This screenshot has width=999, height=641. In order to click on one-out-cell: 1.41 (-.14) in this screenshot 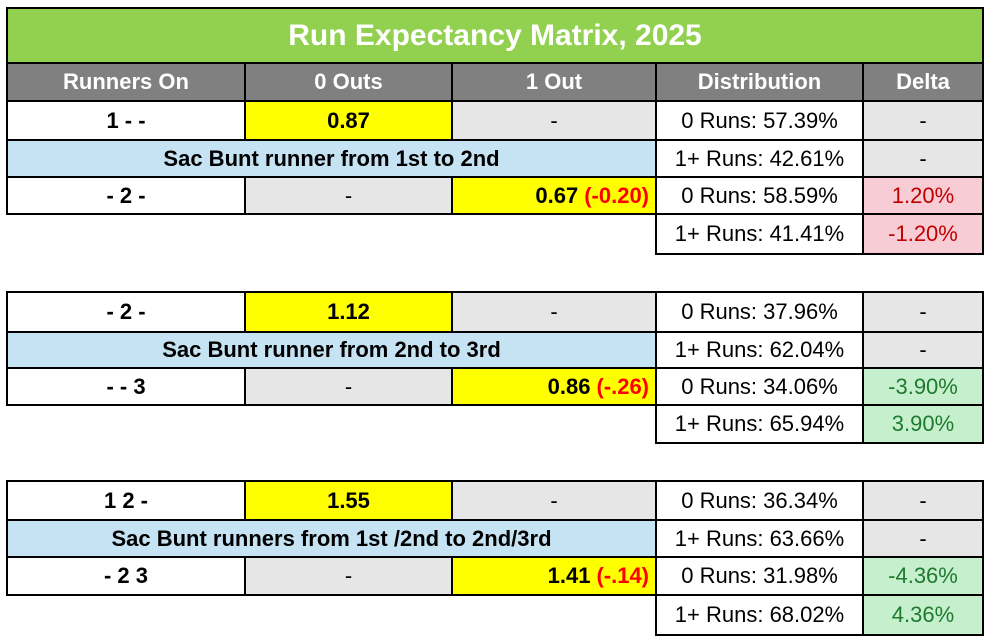, I will do `click(554, 576)`.